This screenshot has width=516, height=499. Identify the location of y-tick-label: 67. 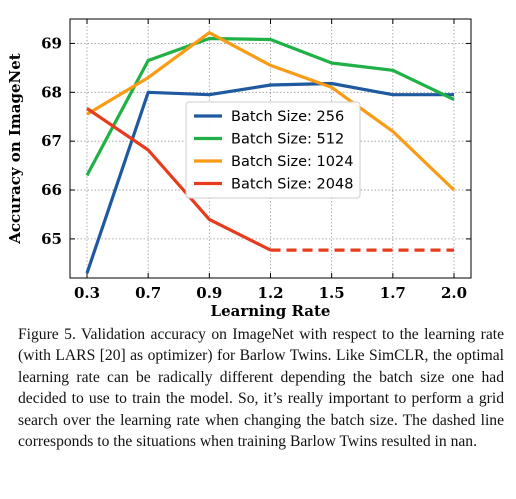
(51, 141).